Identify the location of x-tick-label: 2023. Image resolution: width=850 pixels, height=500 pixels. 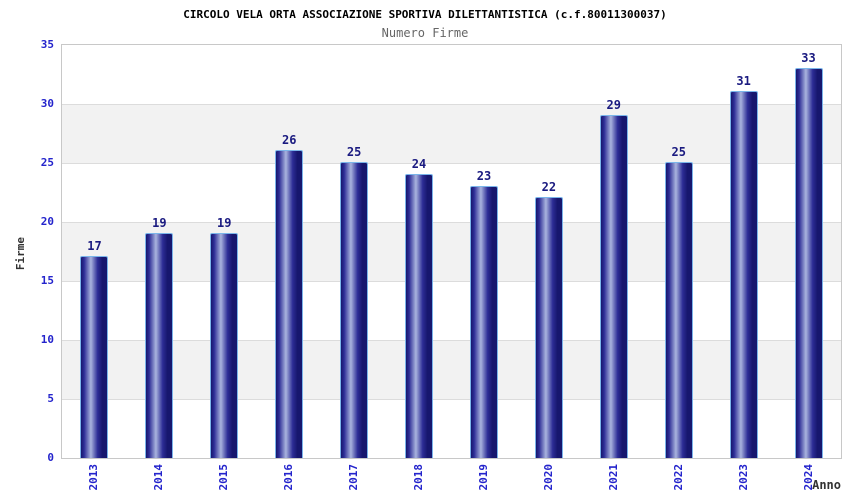
(743, 477).